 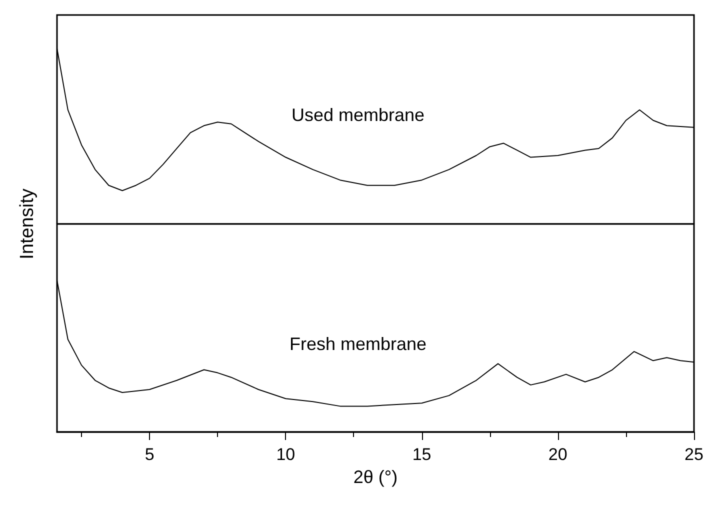 I want to click on x-tick-label: 10, so click(x=286, y=454).